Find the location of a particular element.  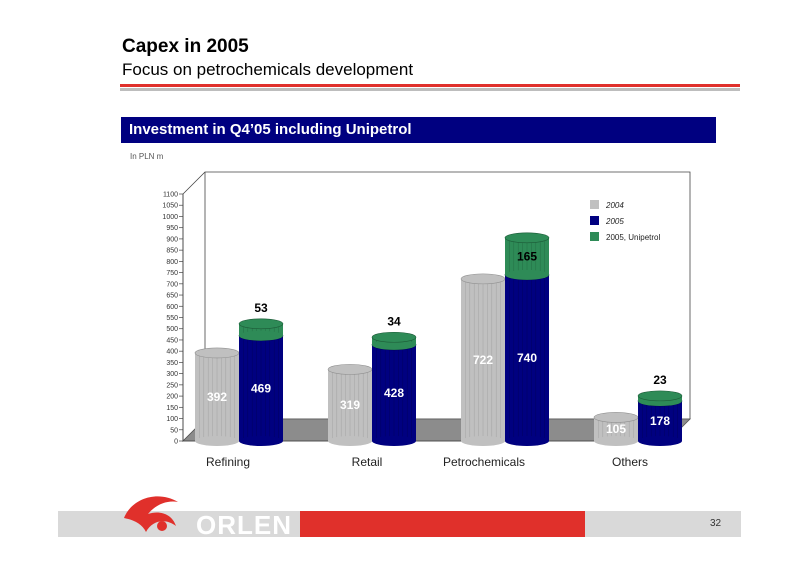

y-tick-label: 550 is located at coordinates (172, 318).